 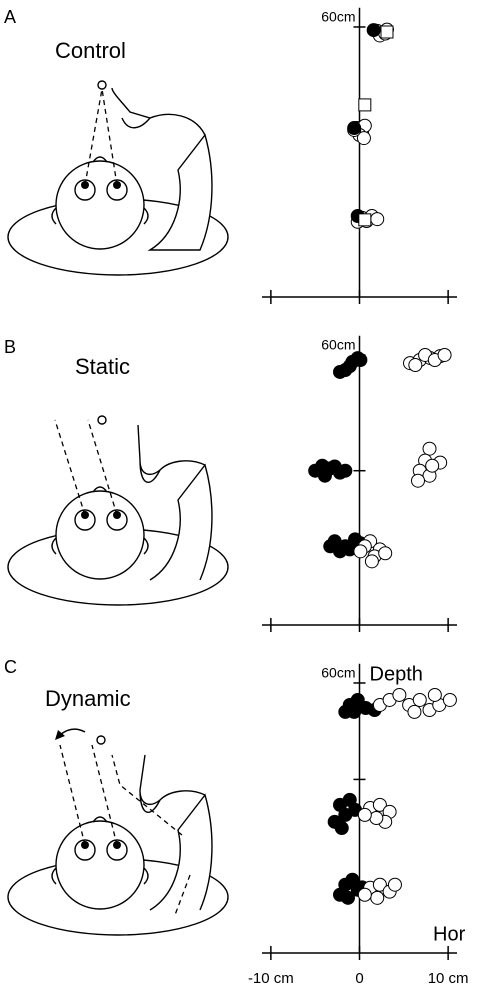 What do you see at coordinates (448, 978) in the screenshot?
I see `x-tick-label: 10 cm` at bounding box center [448, 978].